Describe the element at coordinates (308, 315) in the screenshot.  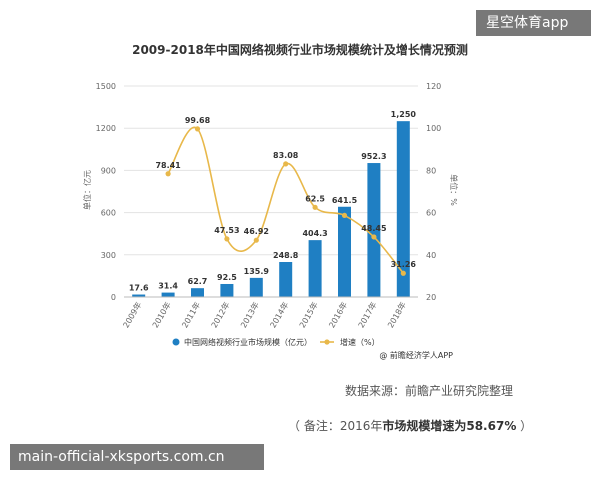
I see `x-tick-label: 2015年` at that location.